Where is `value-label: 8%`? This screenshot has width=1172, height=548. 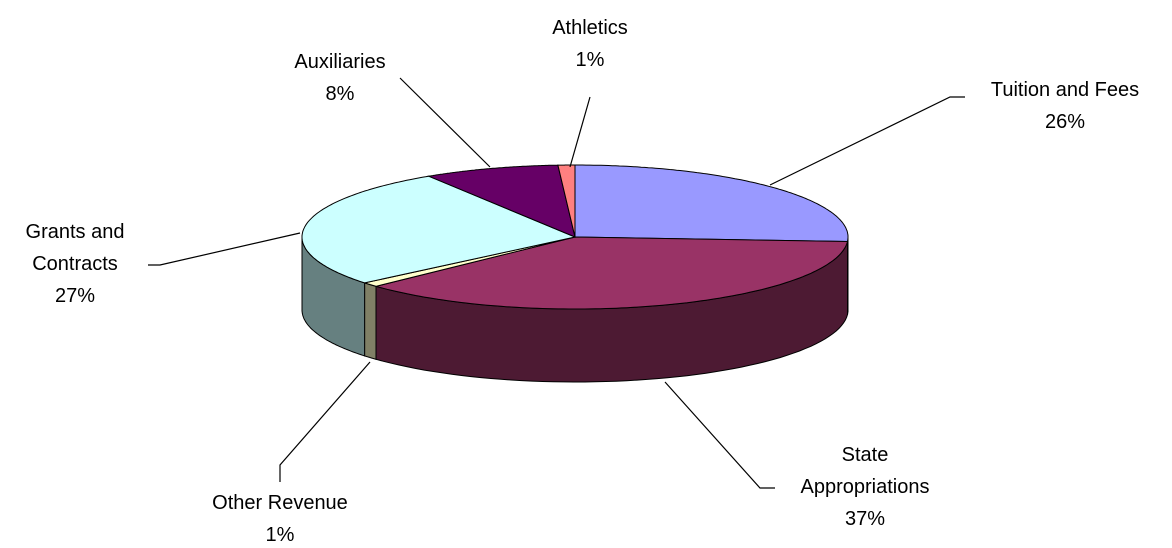
value-label: 8% is located at coordinates (340, 94).